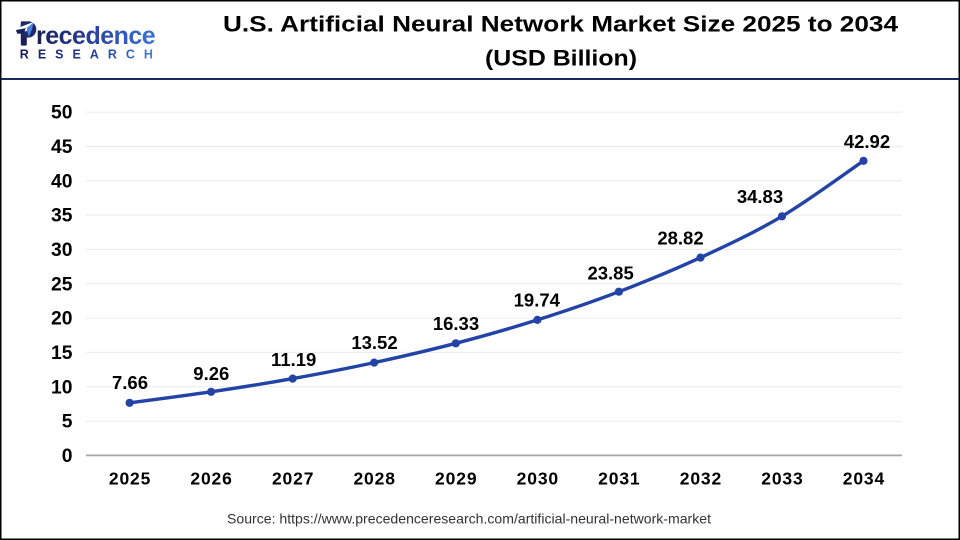  I want to click on svg-text: 25, so click(62, 284).